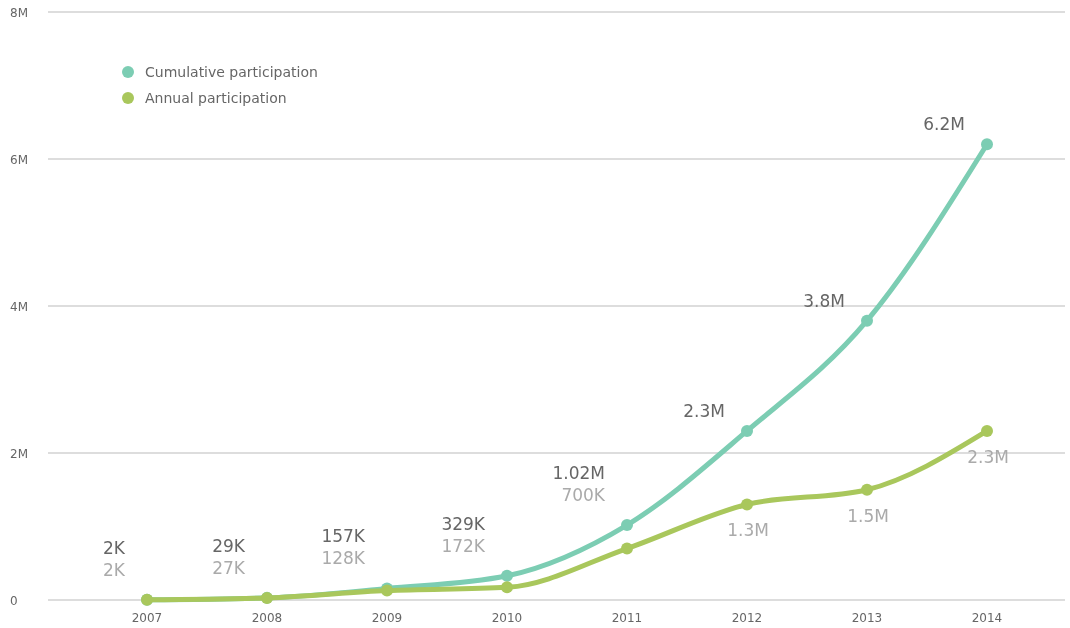 This screenshot has height=628, width=1070. I want to click on data-label: 6.2M, so click(944, 124).